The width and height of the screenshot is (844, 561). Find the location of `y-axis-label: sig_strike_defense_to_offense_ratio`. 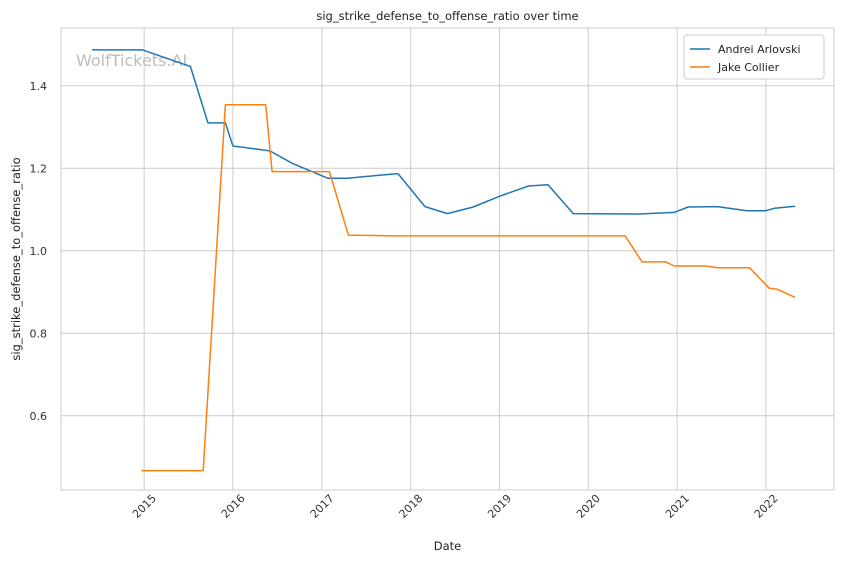

y-axis-label: sig_strike_defense_to_offense_ratio is located at coordinates (16, 258).